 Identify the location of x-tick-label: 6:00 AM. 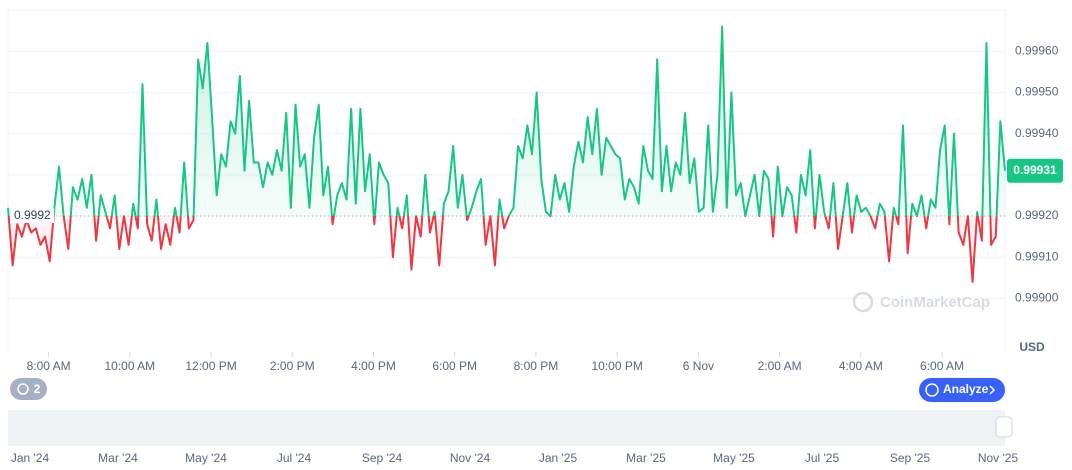
(942, 366).